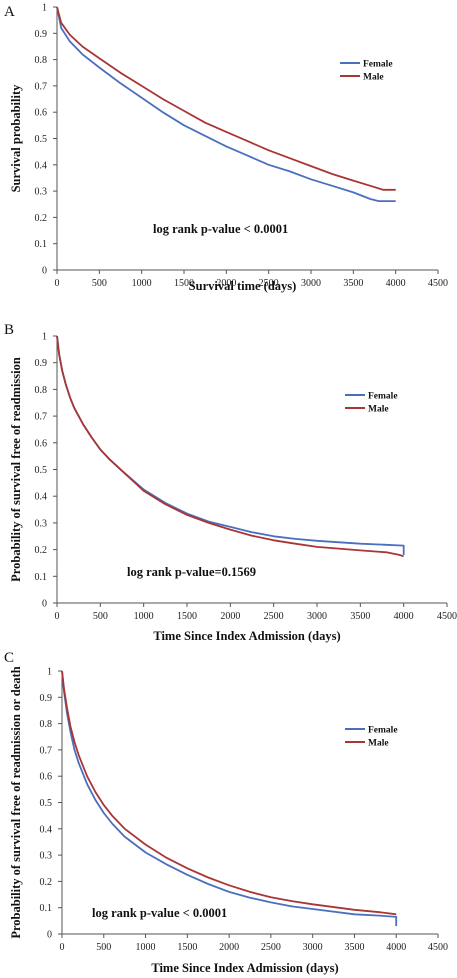  What do you see at coordinates (226, 98) in the screenshot?
I see `series-line-male` at bounding box center [226, 98].